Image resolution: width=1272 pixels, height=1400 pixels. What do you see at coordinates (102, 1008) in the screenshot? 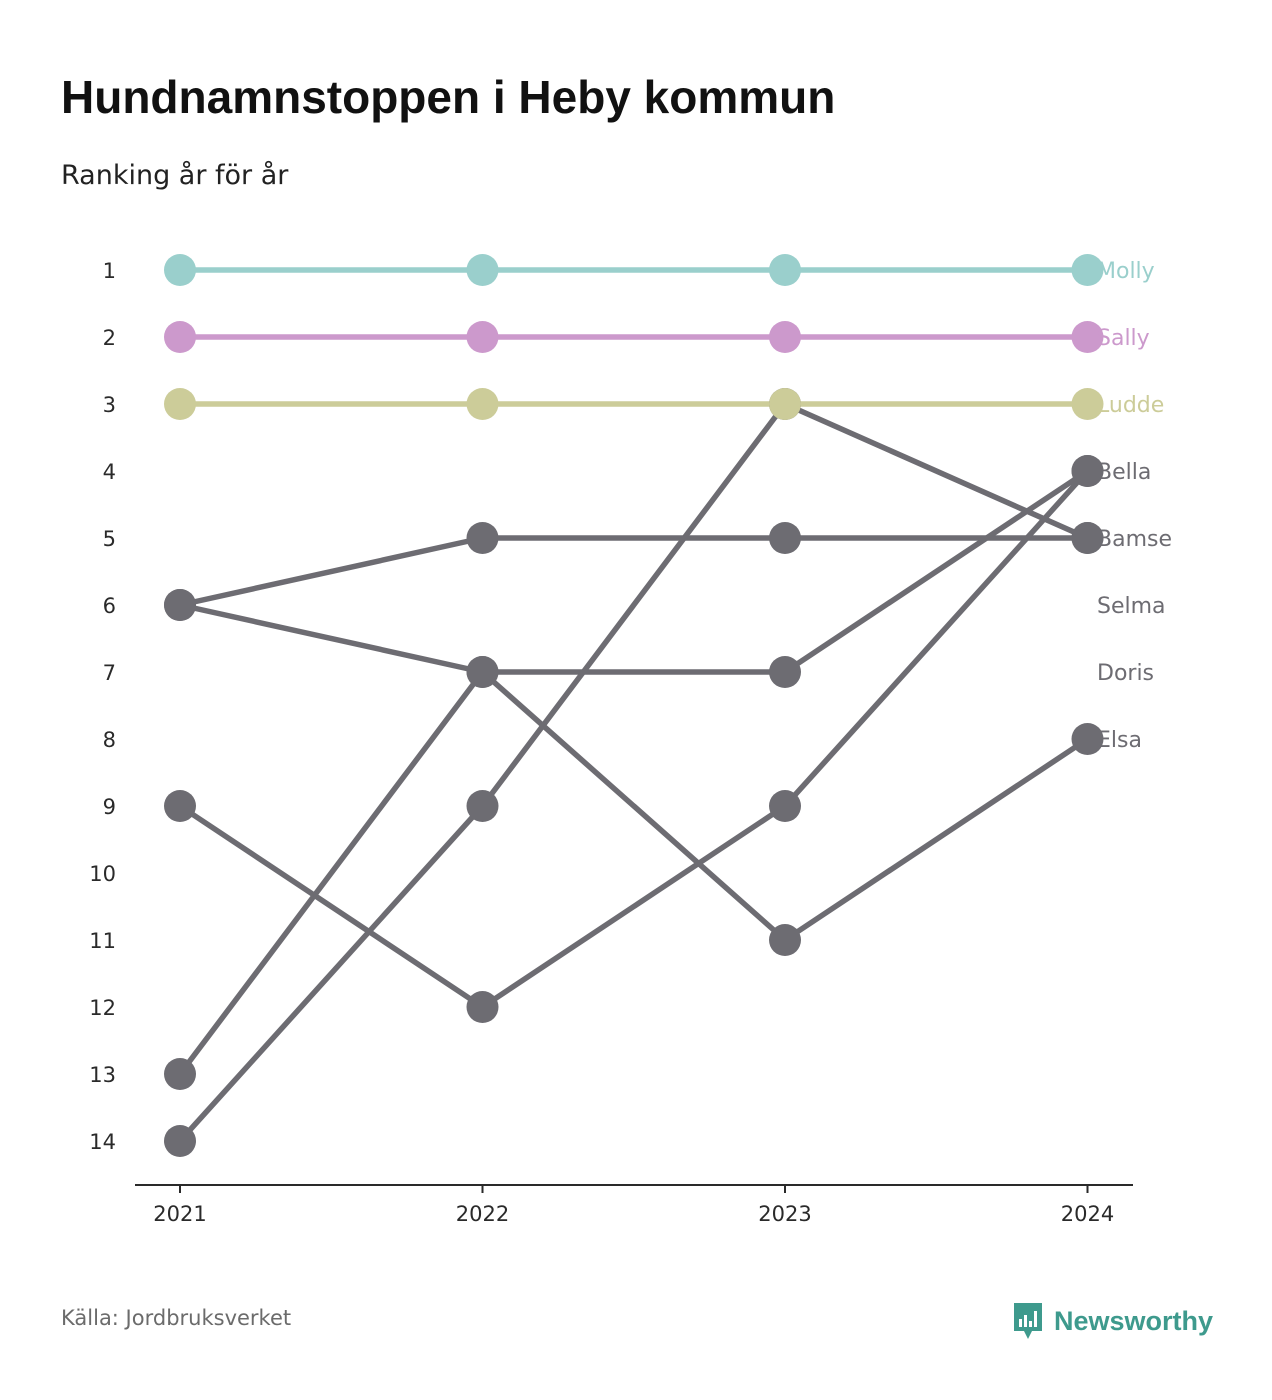
I see `y-tick-label: 12` at bounding box center [102, 1008].